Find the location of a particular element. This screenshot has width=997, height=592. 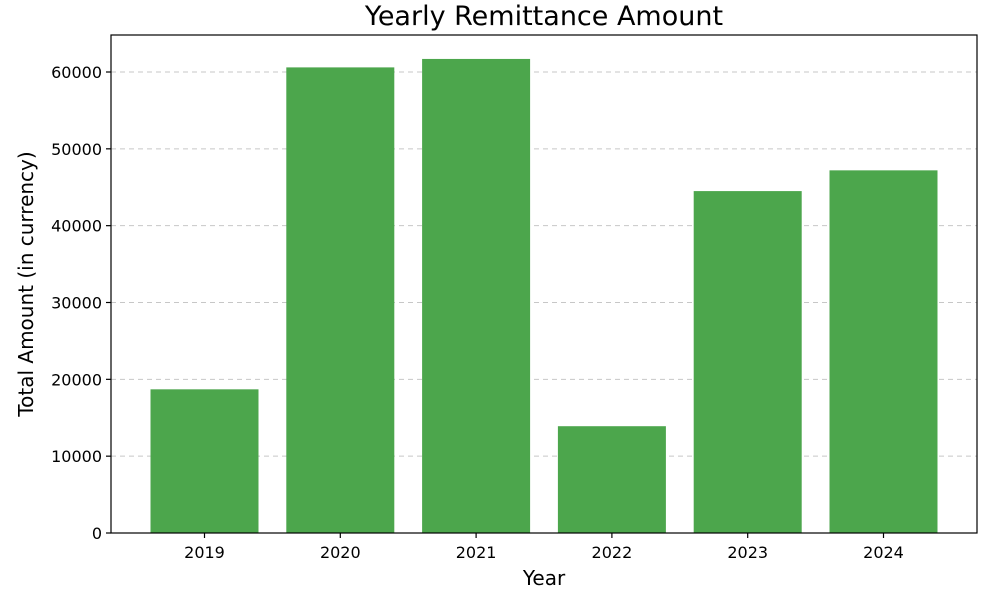

x-tick-label: 2024 is located at coordinates (883, 552).